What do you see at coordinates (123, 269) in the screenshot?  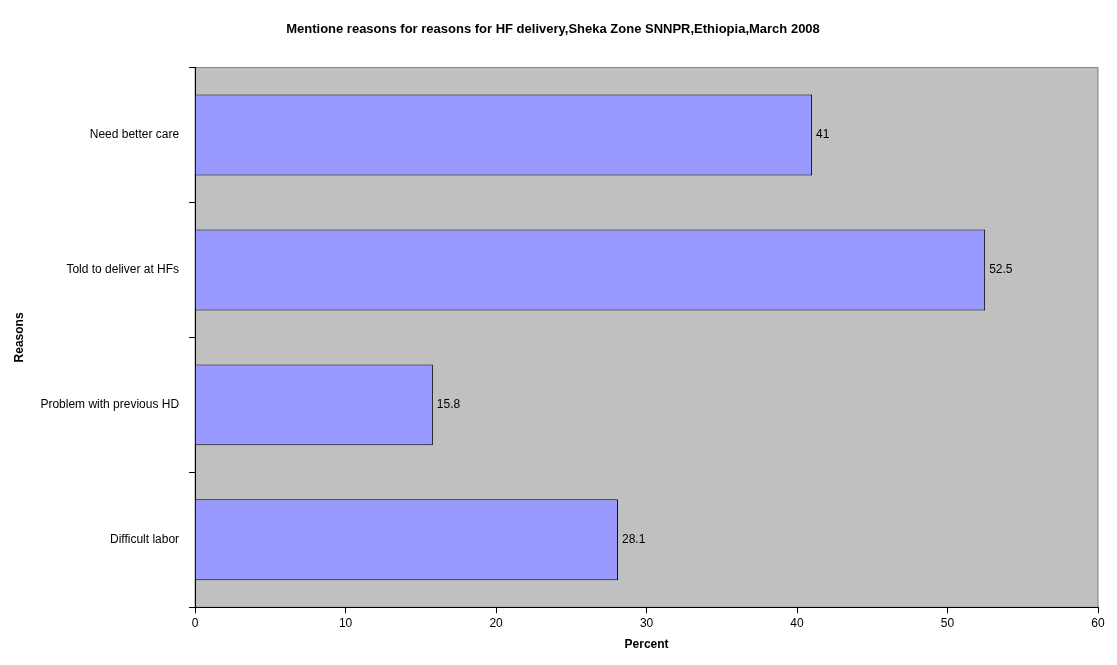 I see `y-tick-label: Told to deliver at HFs` at bounding box center [123, 269].